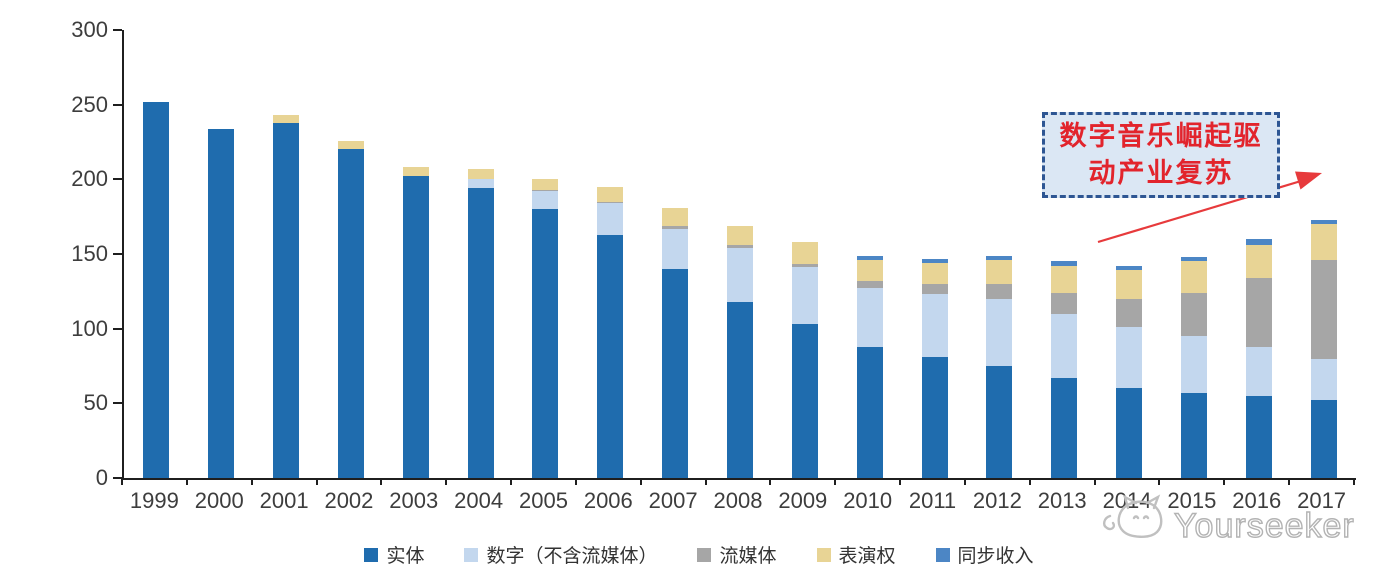 Image resolution: width=1398 pixels, height=582 pixels. What do you see at coordinates (932, 500) in the screenshot?
I see `x-axis-label: 2011` at bounding box center [932, 500].